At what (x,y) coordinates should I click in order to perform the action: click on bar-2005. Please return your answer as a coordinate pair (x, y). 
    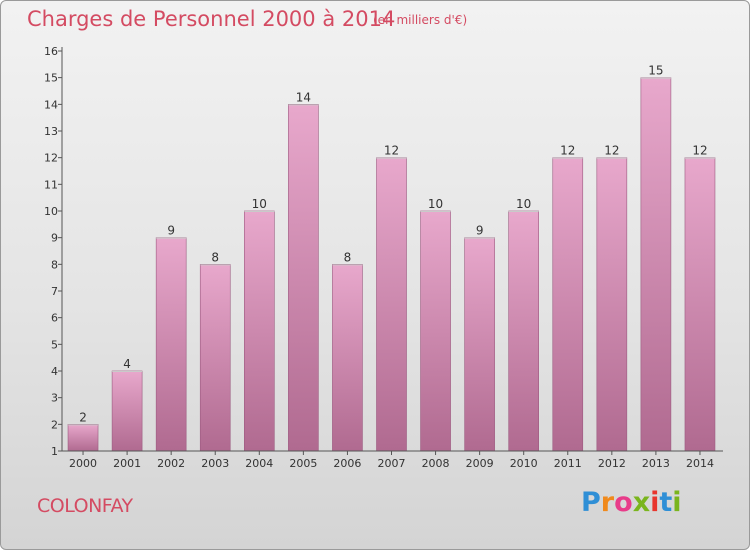
    Looking at the image, I should click on (303, 278).